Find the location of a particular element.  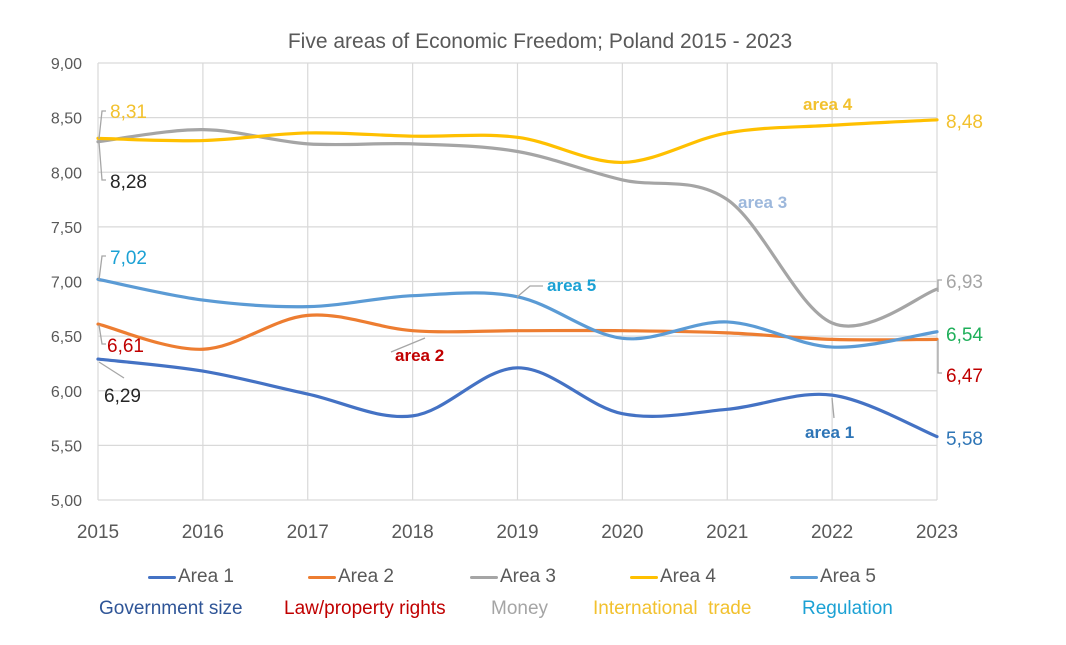

y-tick-label: 8,00 is located at coordinates (66, 173).